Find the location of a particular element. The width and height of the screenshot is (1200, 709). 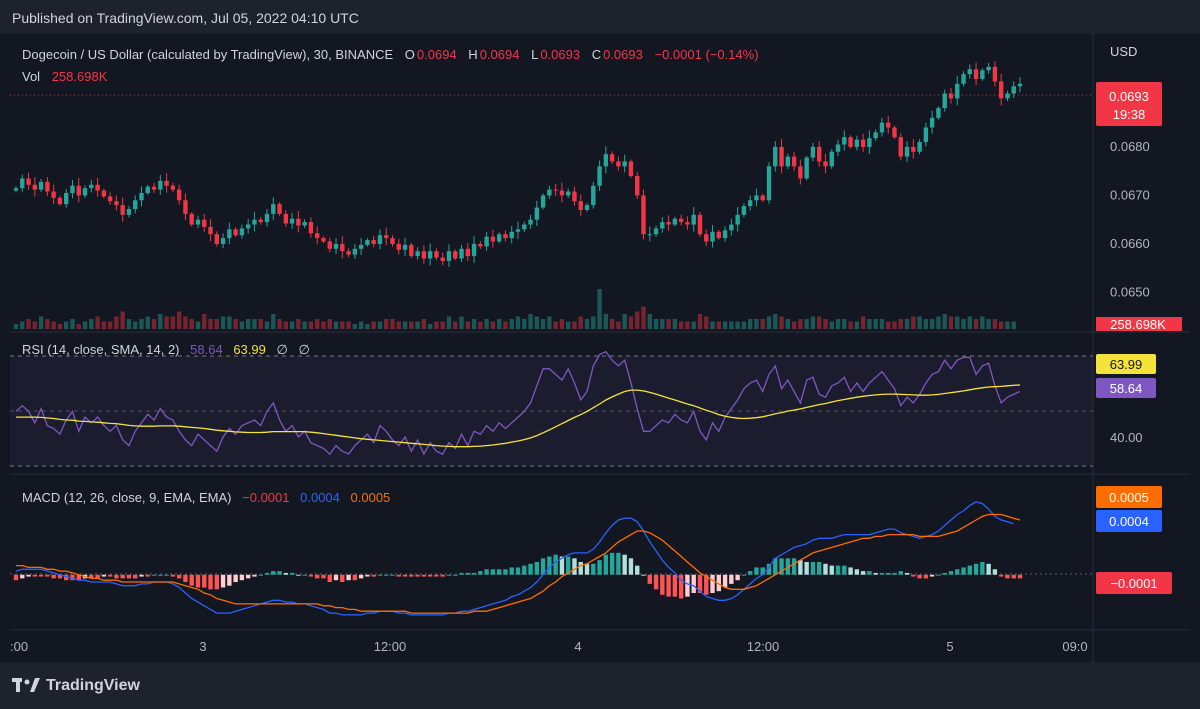

volume-label: Vol is located at coordinates (31, 76).